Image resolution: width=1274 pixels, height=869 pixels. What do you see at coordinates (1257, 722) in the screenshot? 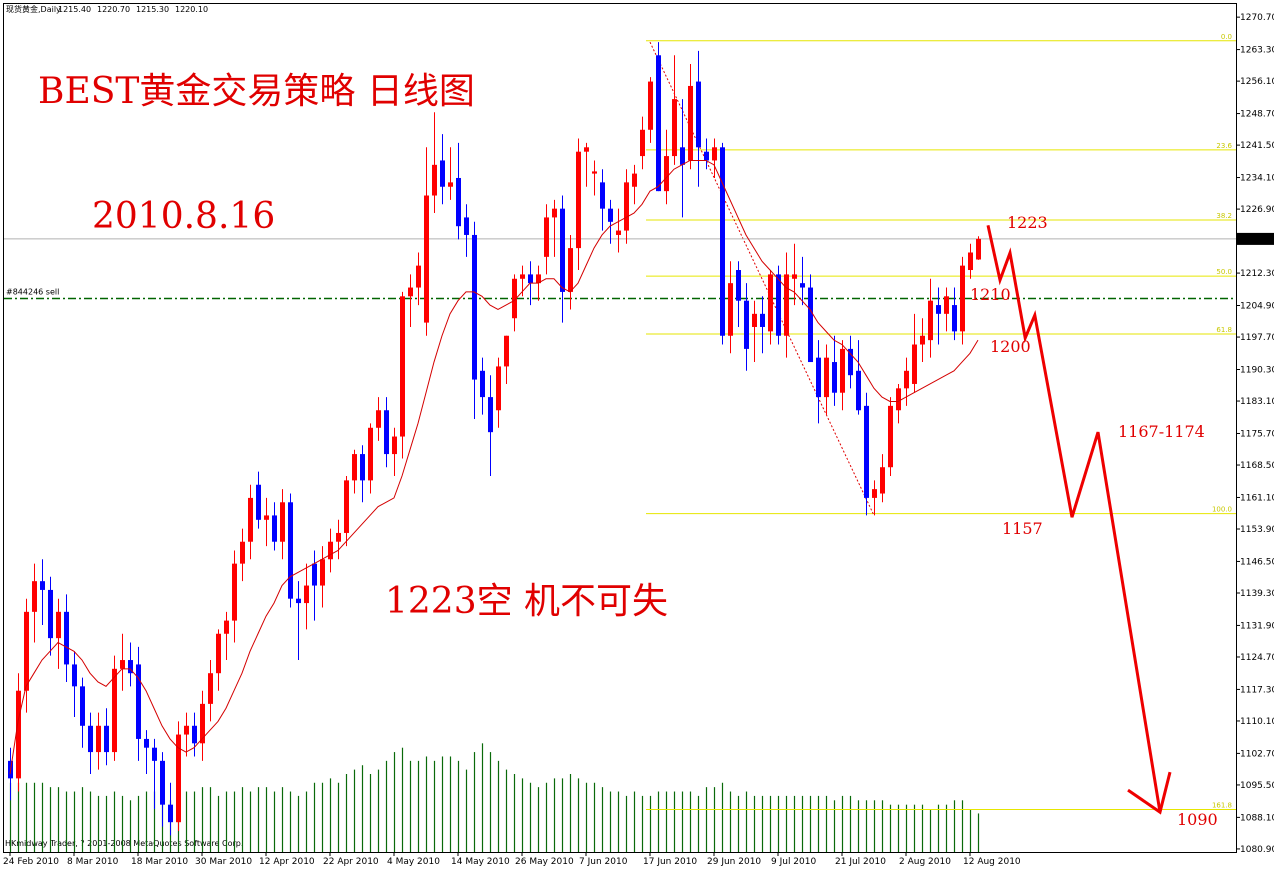
I see `y-tick-label: 1110.10` at bounding box center [1257, 722].